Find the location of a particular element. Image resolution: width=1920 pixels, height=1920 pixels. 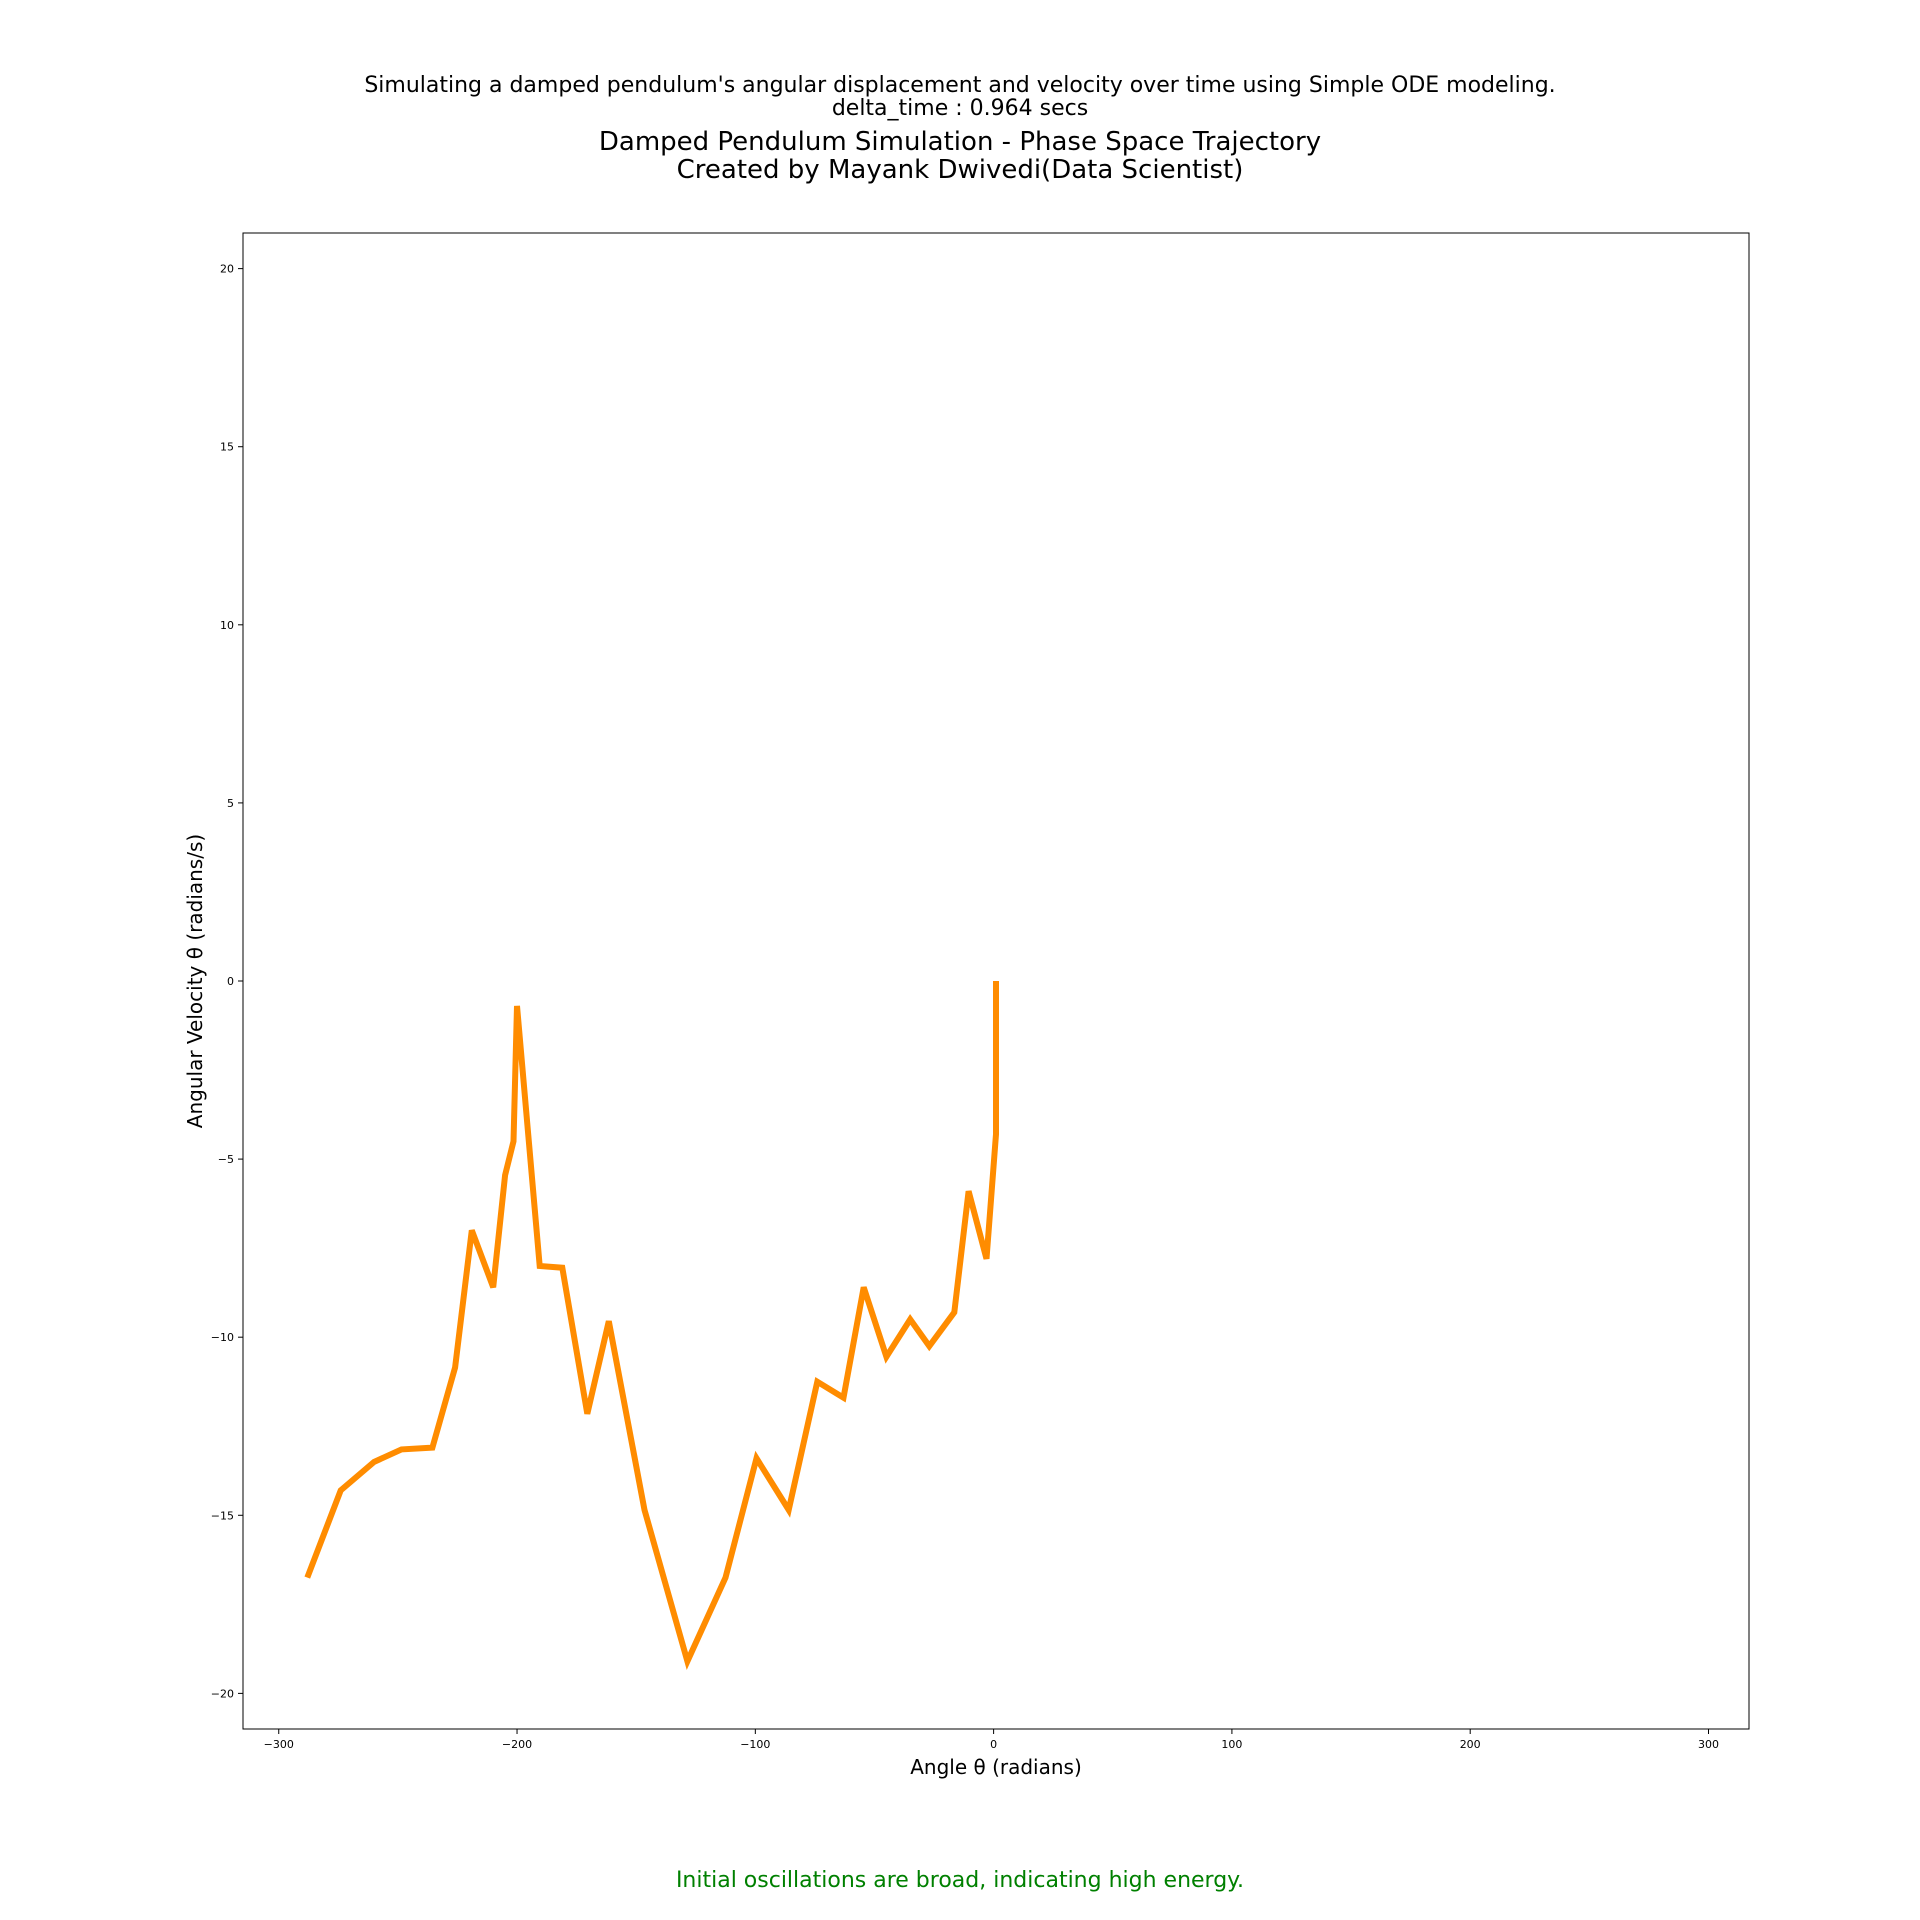

y-tick-label: 5 is located at coordinates (230, 803).